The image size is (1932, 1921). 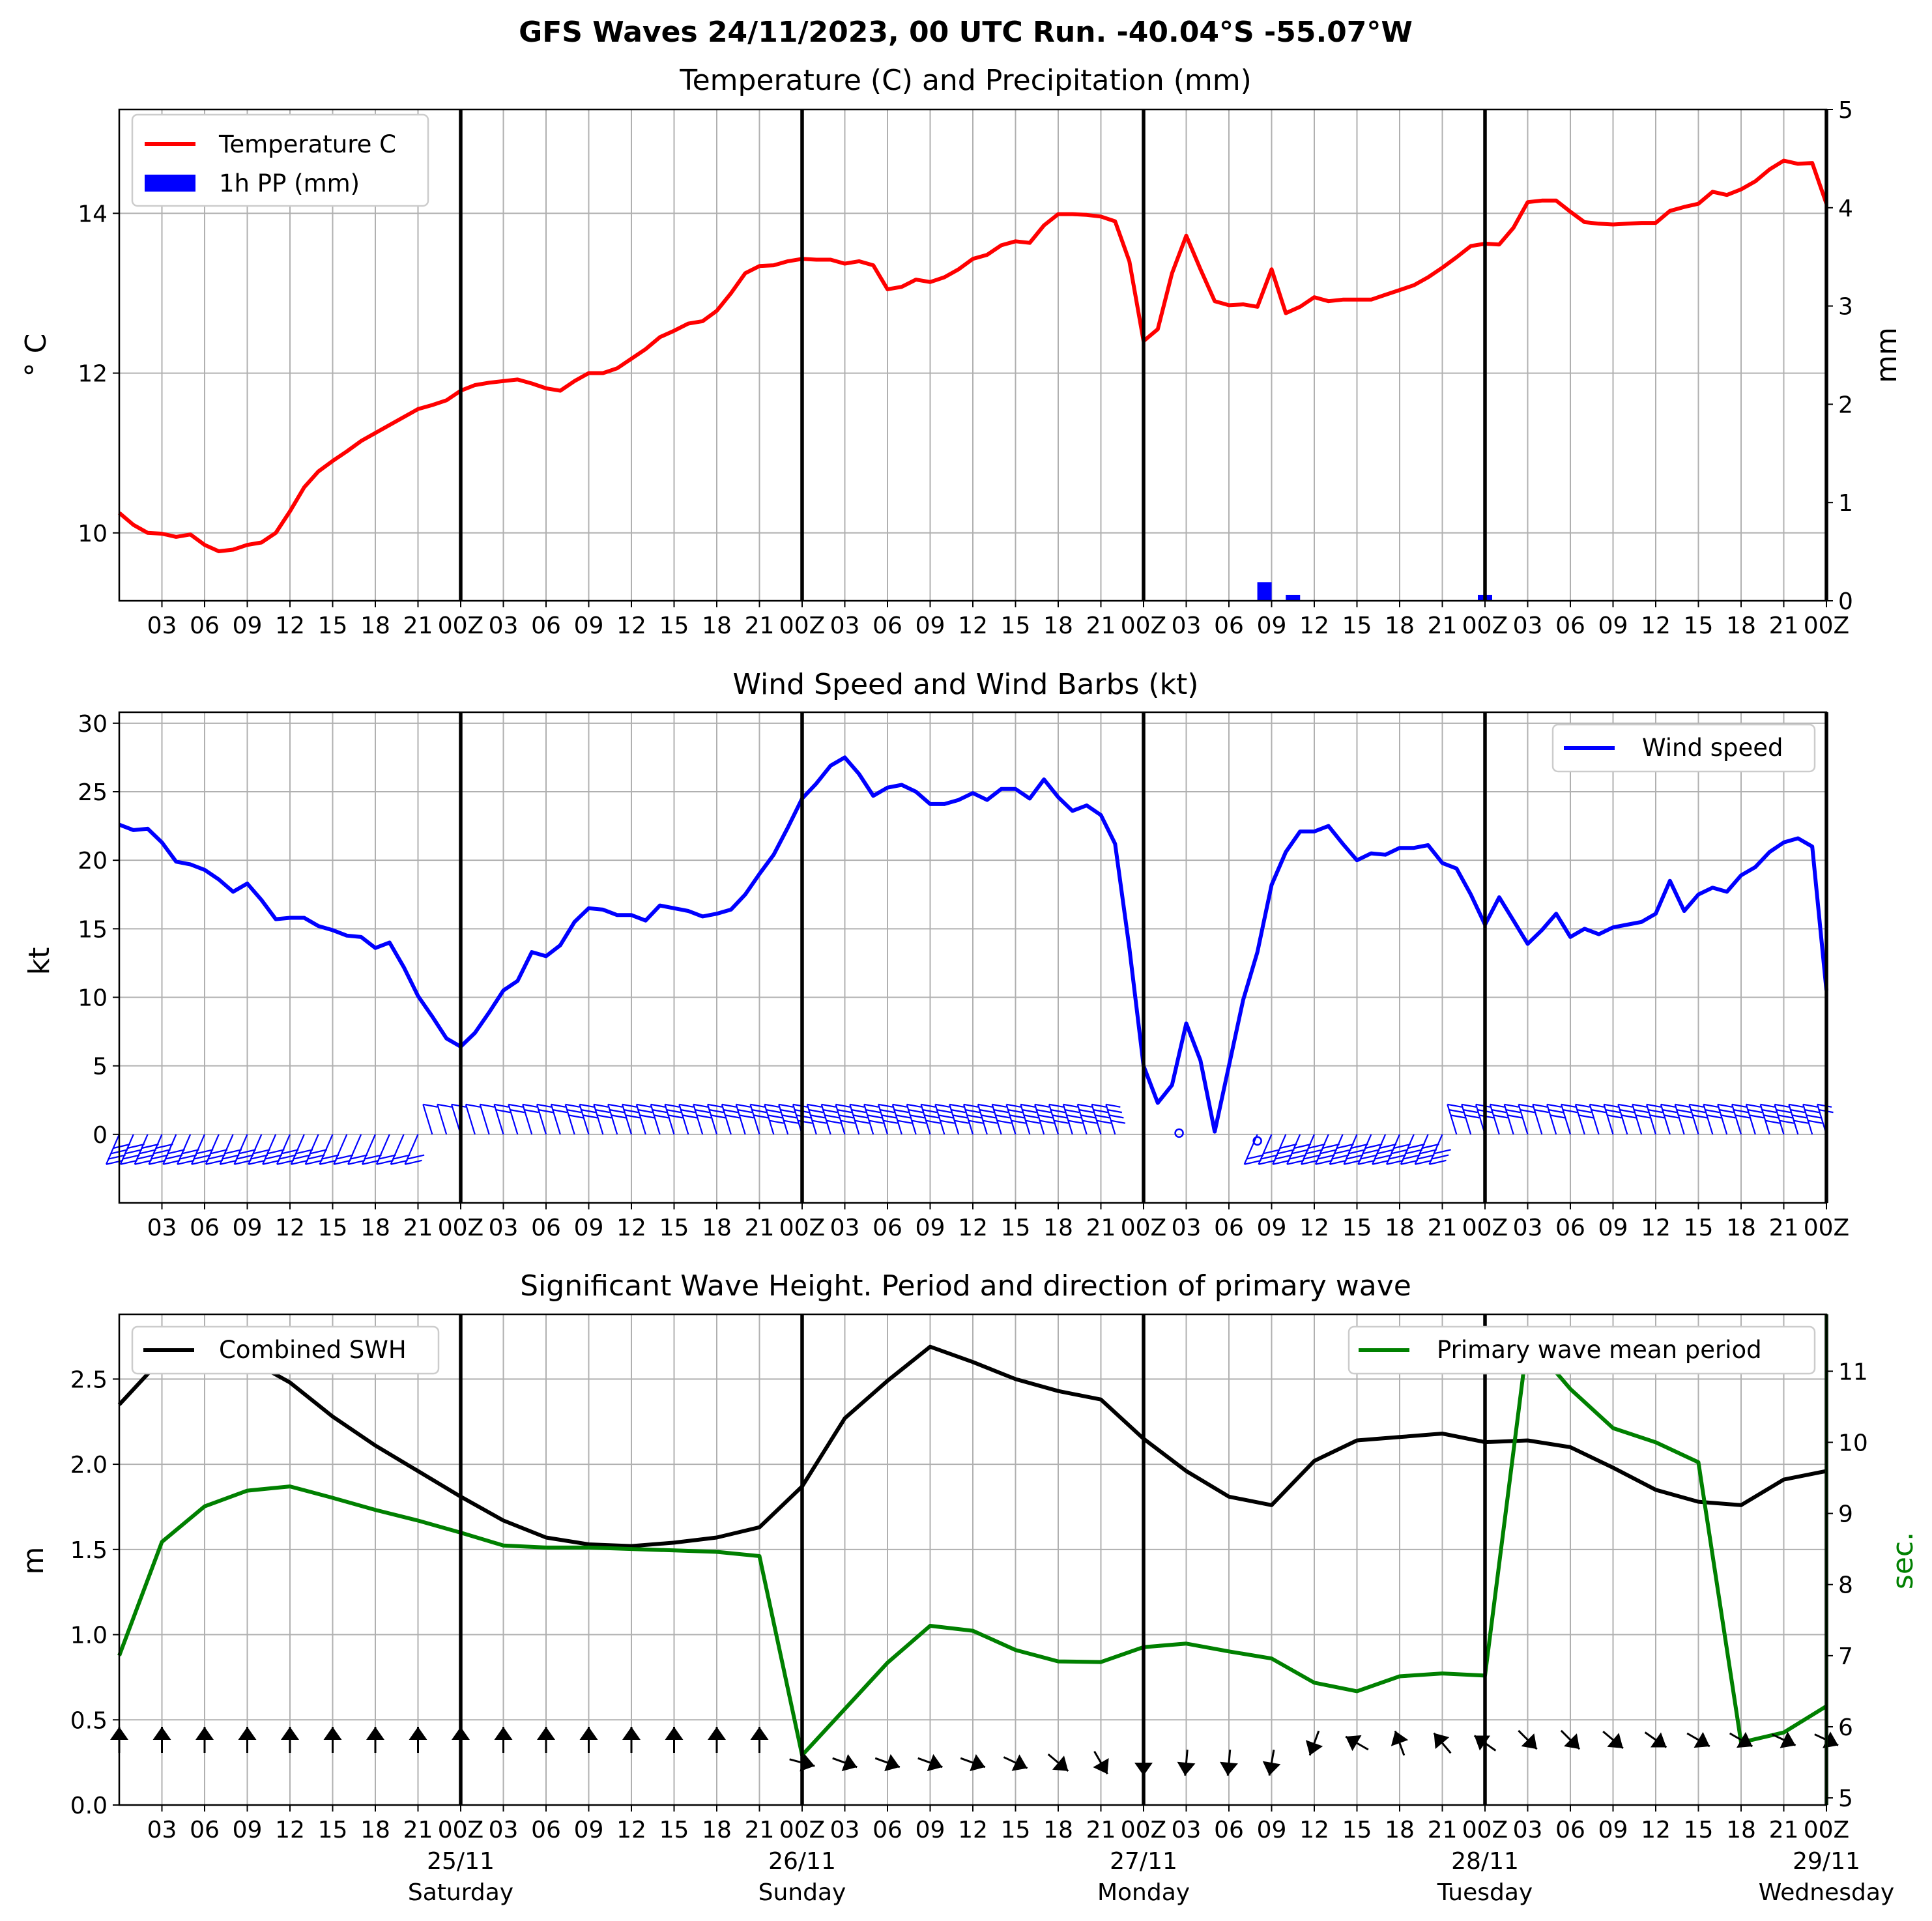 I want to click on y-tick-label-right: 11, so click(x=1853, y=1372).